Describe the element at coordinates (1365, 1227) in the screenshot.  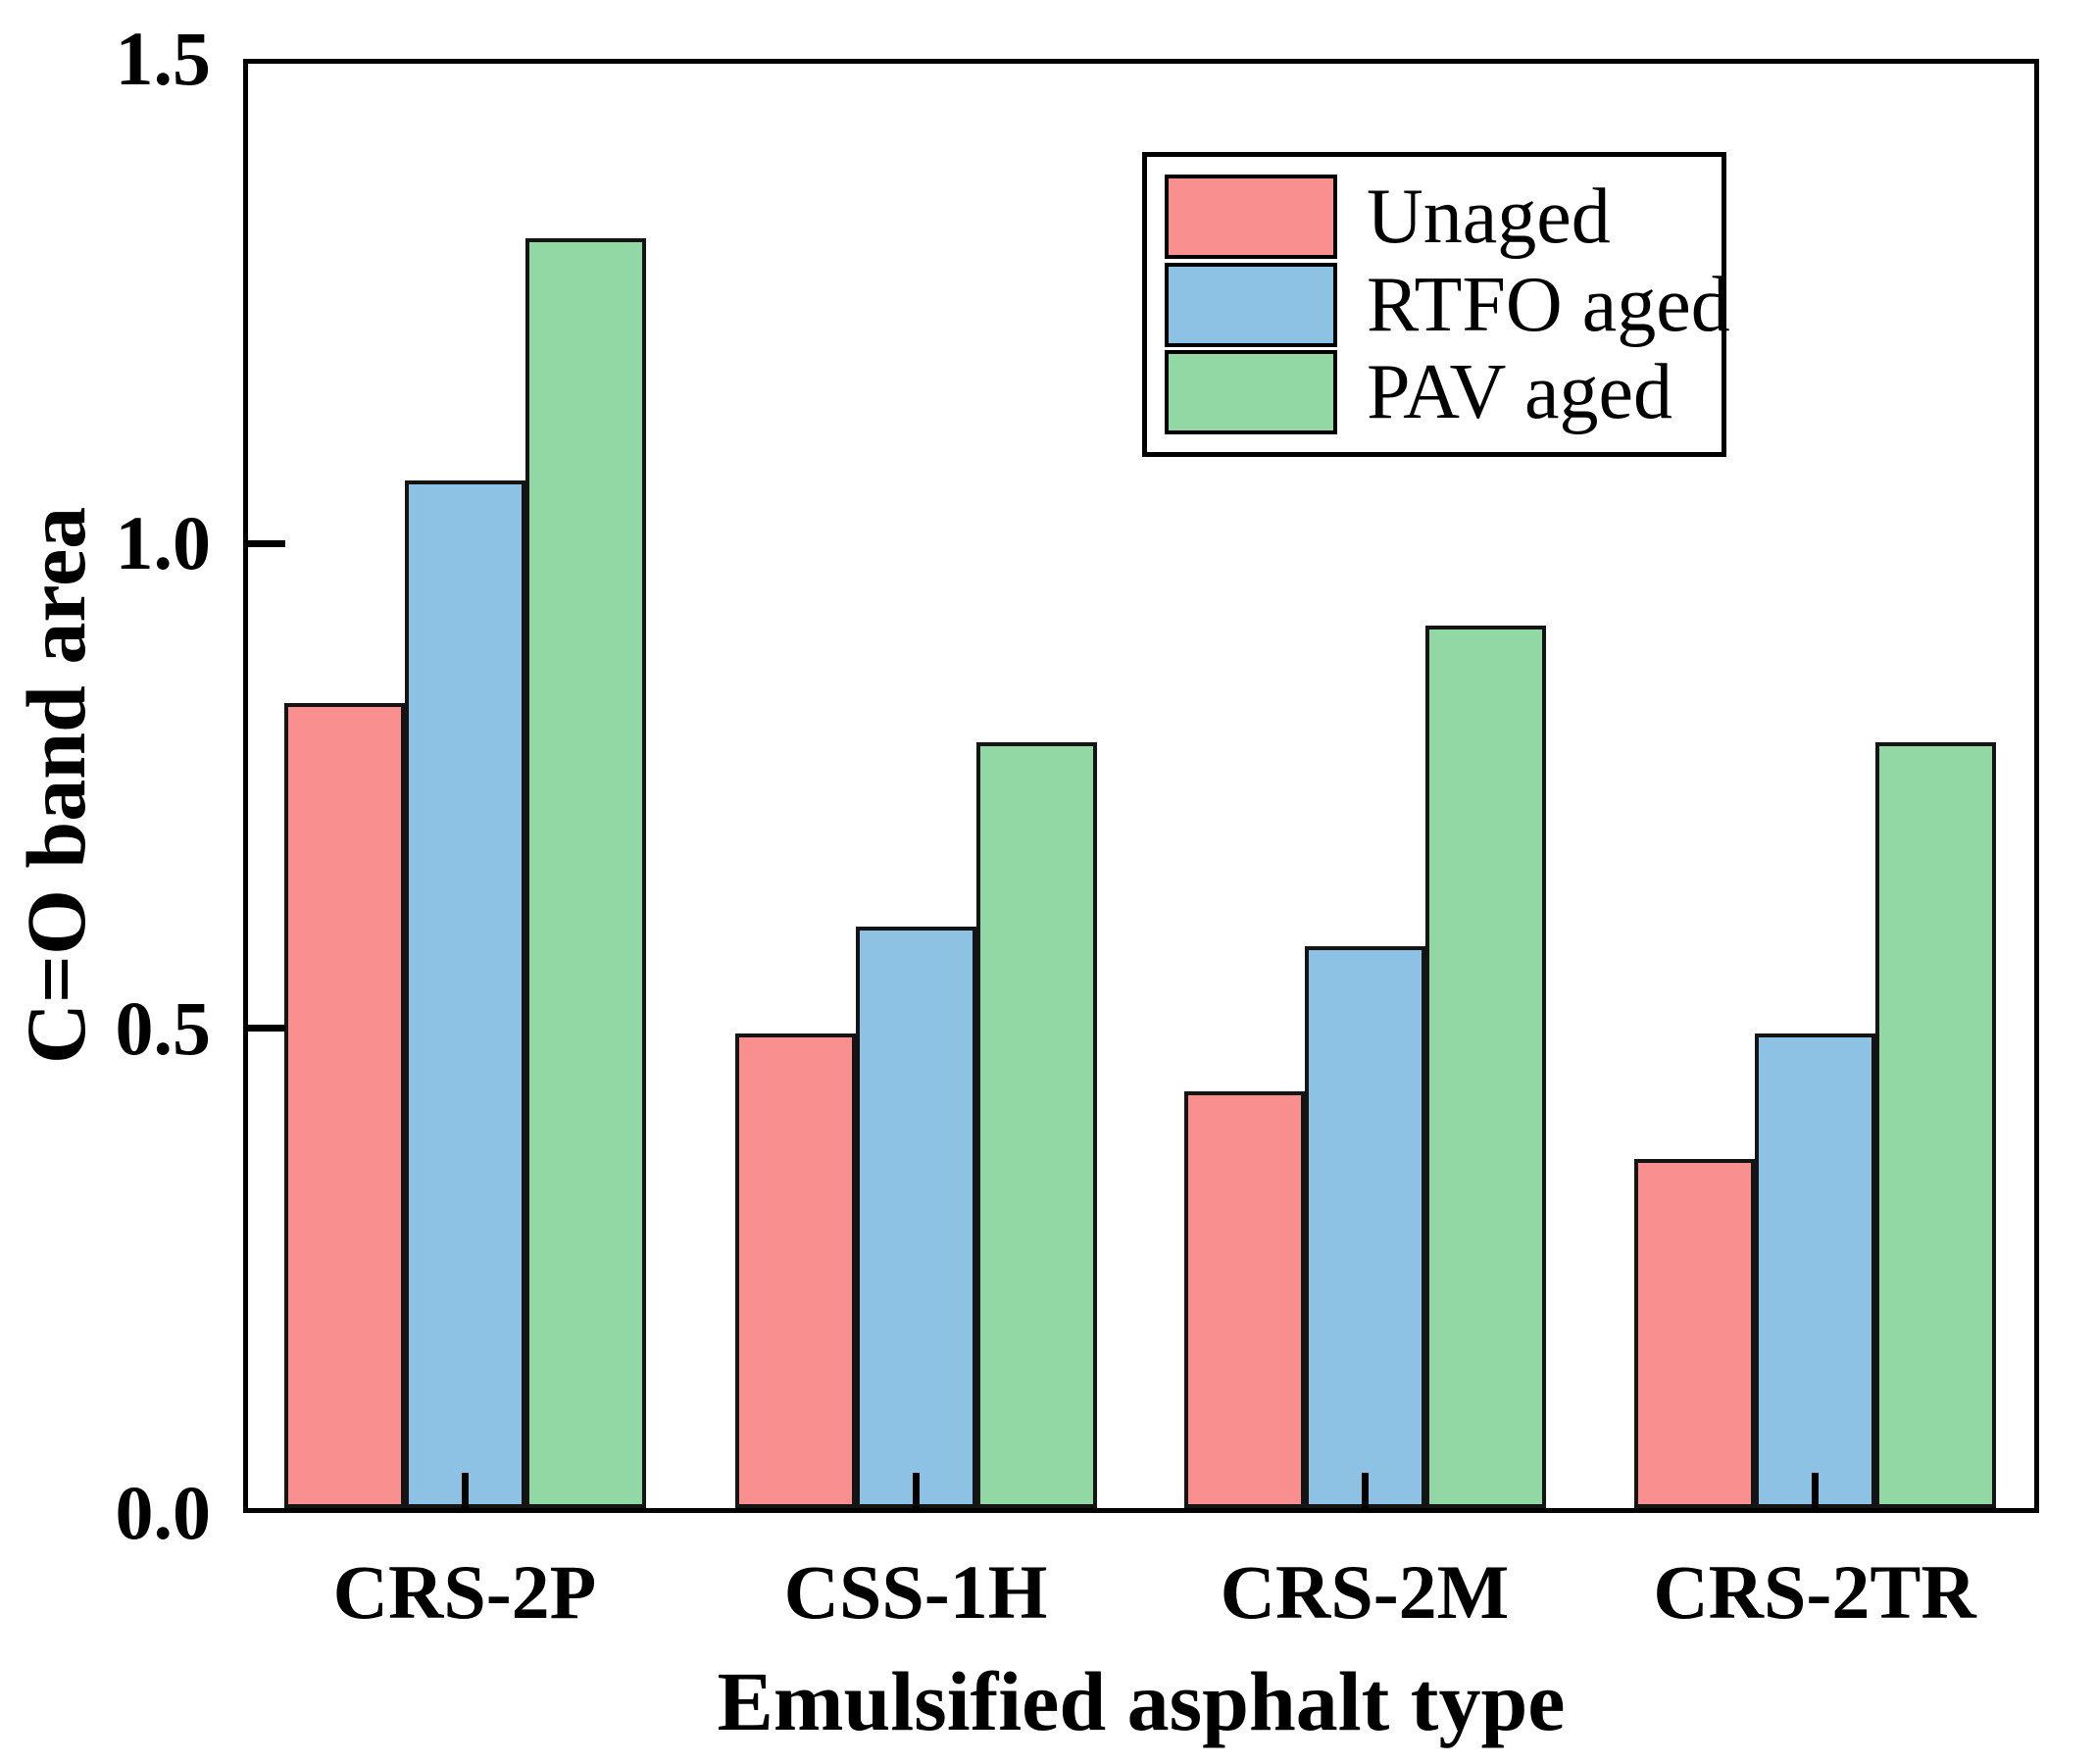
I see `bar-crs-2m-rtfo-aged` at that location.